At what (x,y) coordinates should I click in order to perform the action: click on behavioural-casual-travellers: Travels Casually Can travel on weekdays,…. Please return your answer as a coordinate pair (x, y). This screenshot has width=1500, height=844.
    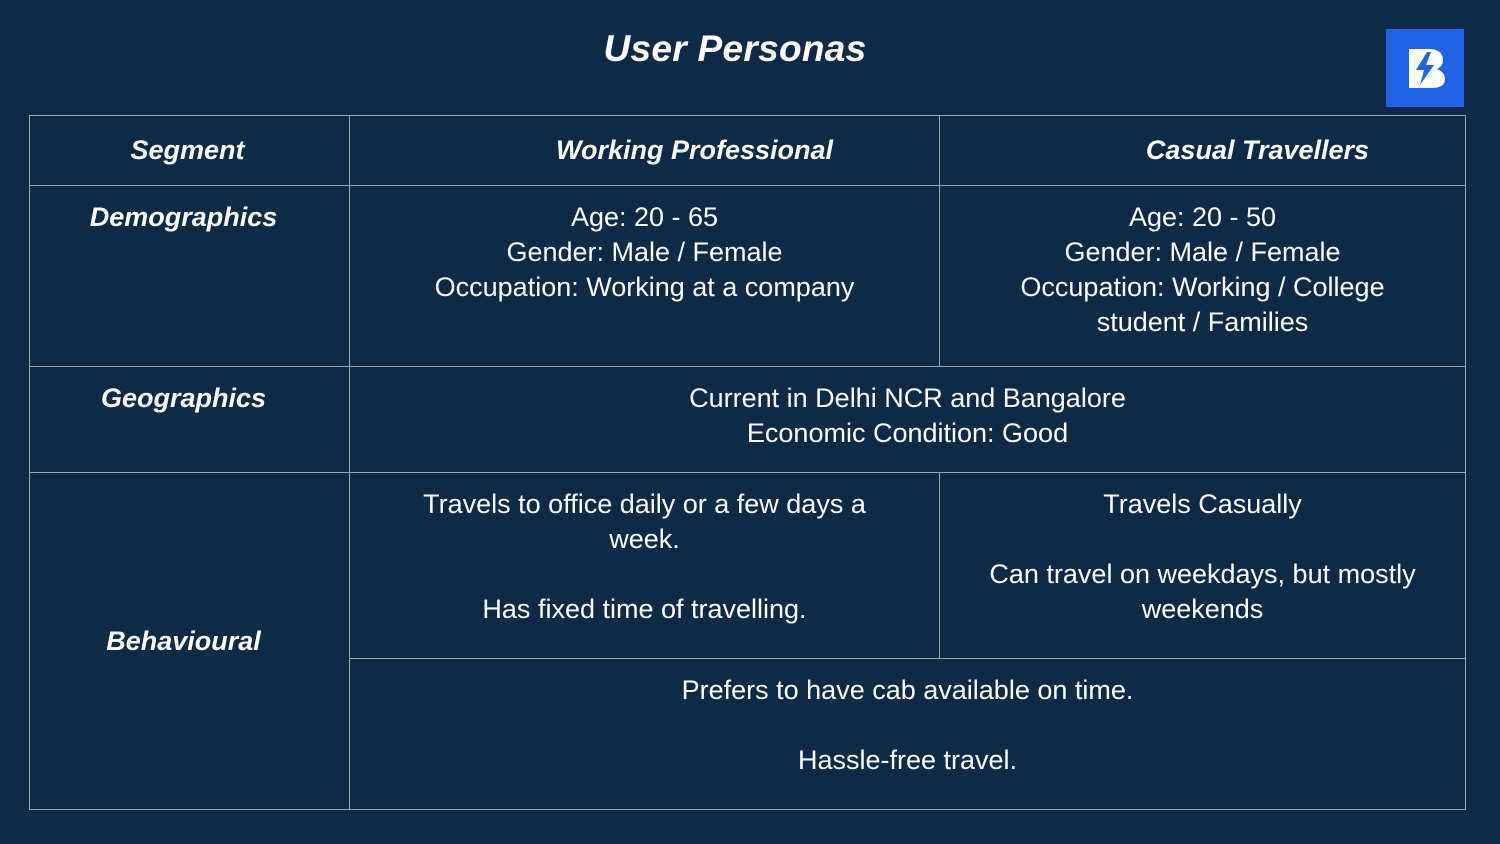
    Looking at the image, I should click on (1202, 565).